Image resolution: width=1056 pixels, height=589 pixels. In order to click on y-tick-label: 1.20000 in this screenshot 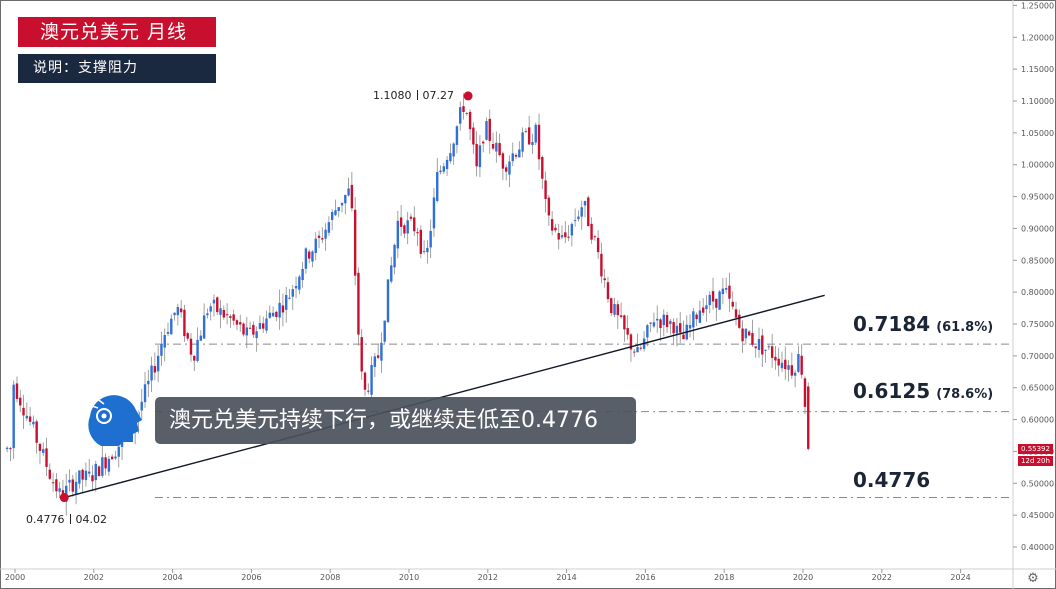, I will do `click(1037, 37)`.